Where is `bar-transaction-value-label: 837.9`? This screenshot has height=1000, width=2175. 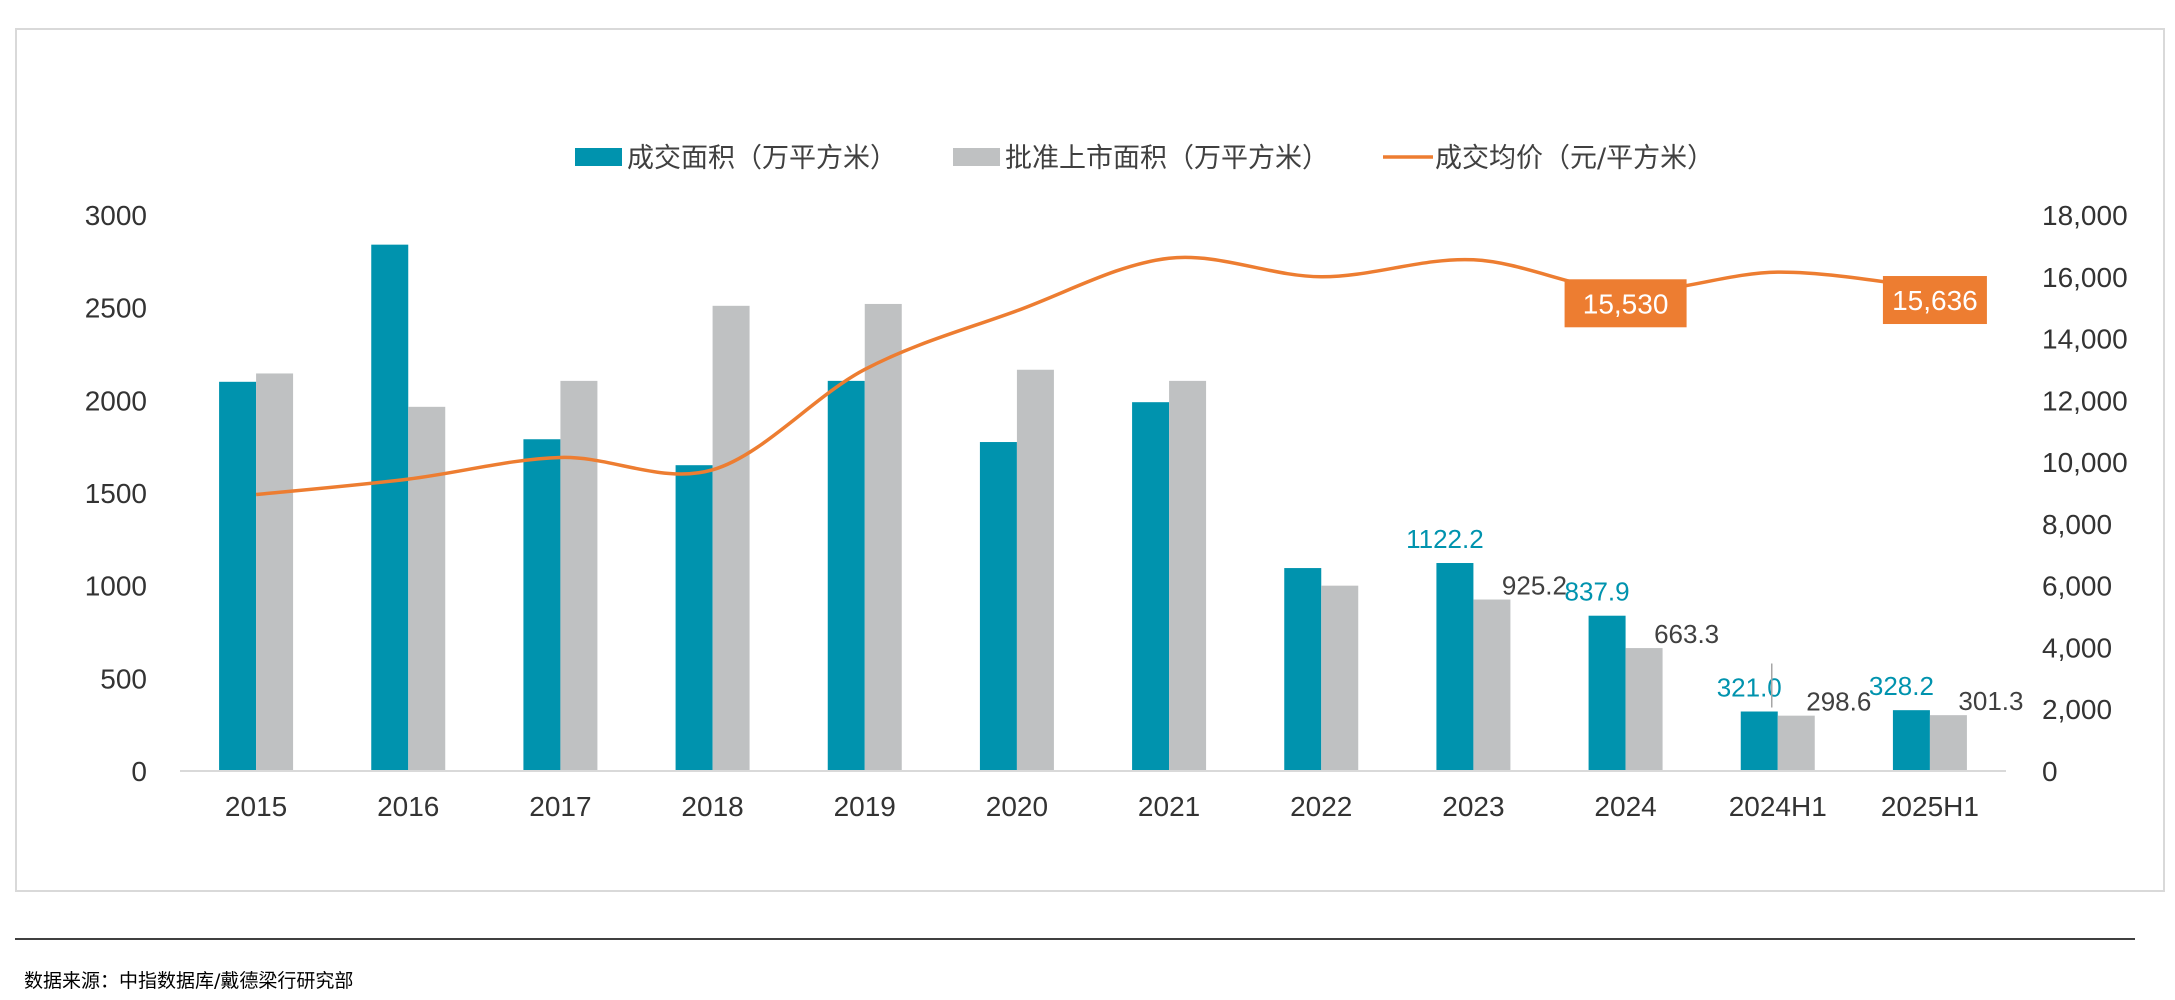 bar-transaction-value-label: 837.9 is located at coordinates (1597, 592).